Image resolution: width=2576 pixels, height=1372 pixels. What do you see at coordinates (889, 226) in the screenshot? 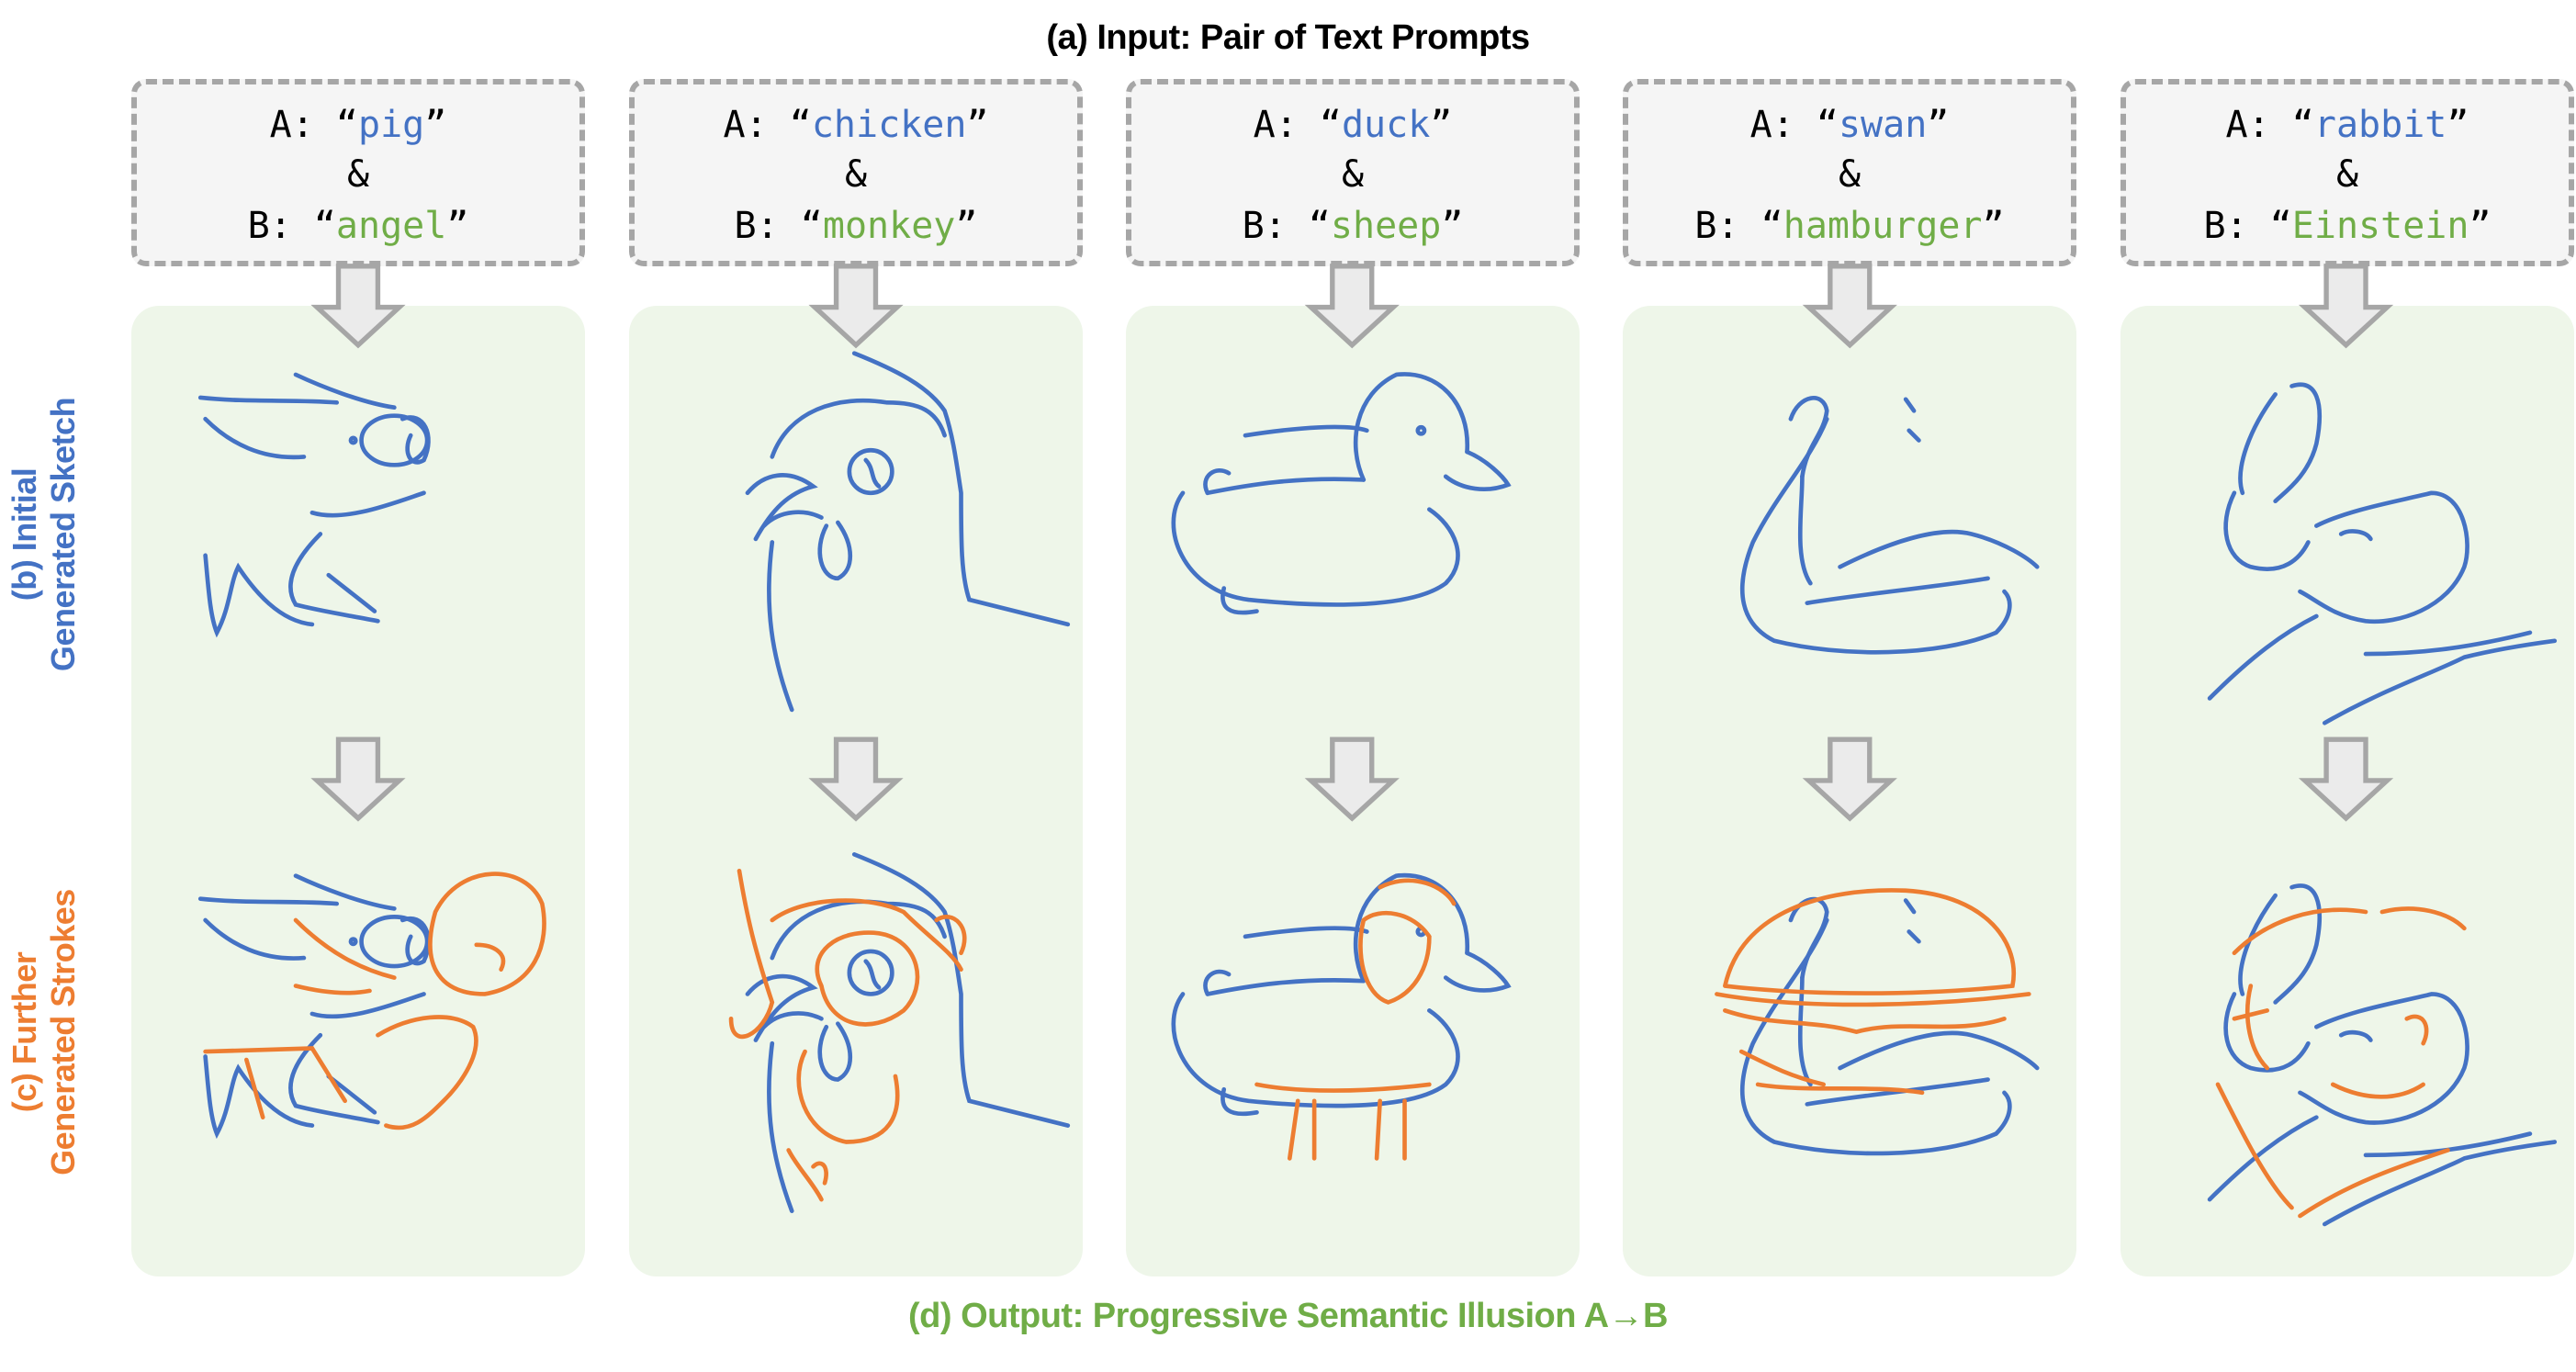
I see `prompt-b-word: monkey` at bounding box center [889, 226].